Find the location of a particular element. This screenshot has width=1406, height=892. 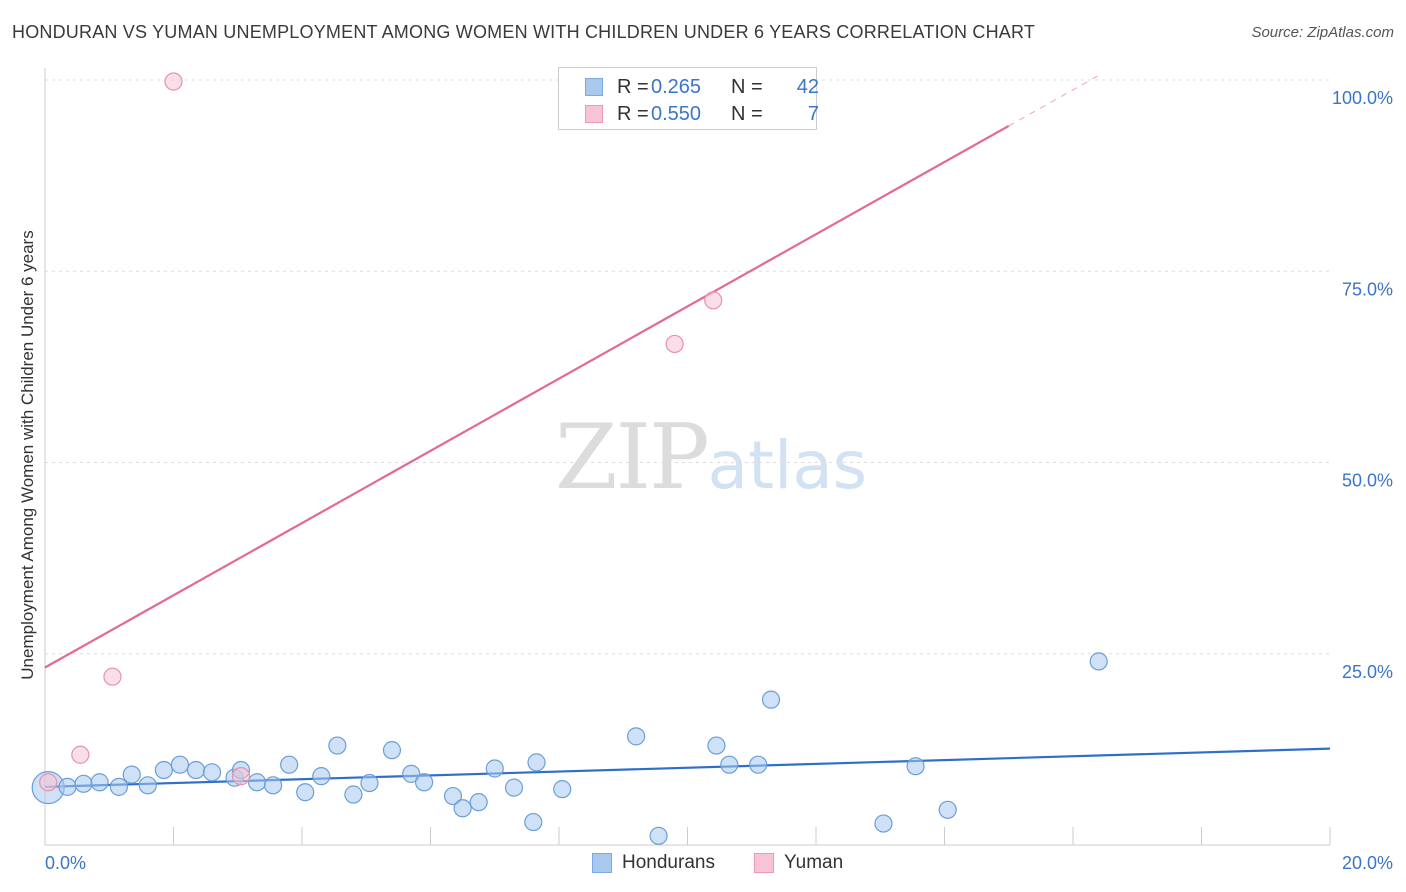

x-tick-label-left: 0.0% is located at coordinates (65, 863).